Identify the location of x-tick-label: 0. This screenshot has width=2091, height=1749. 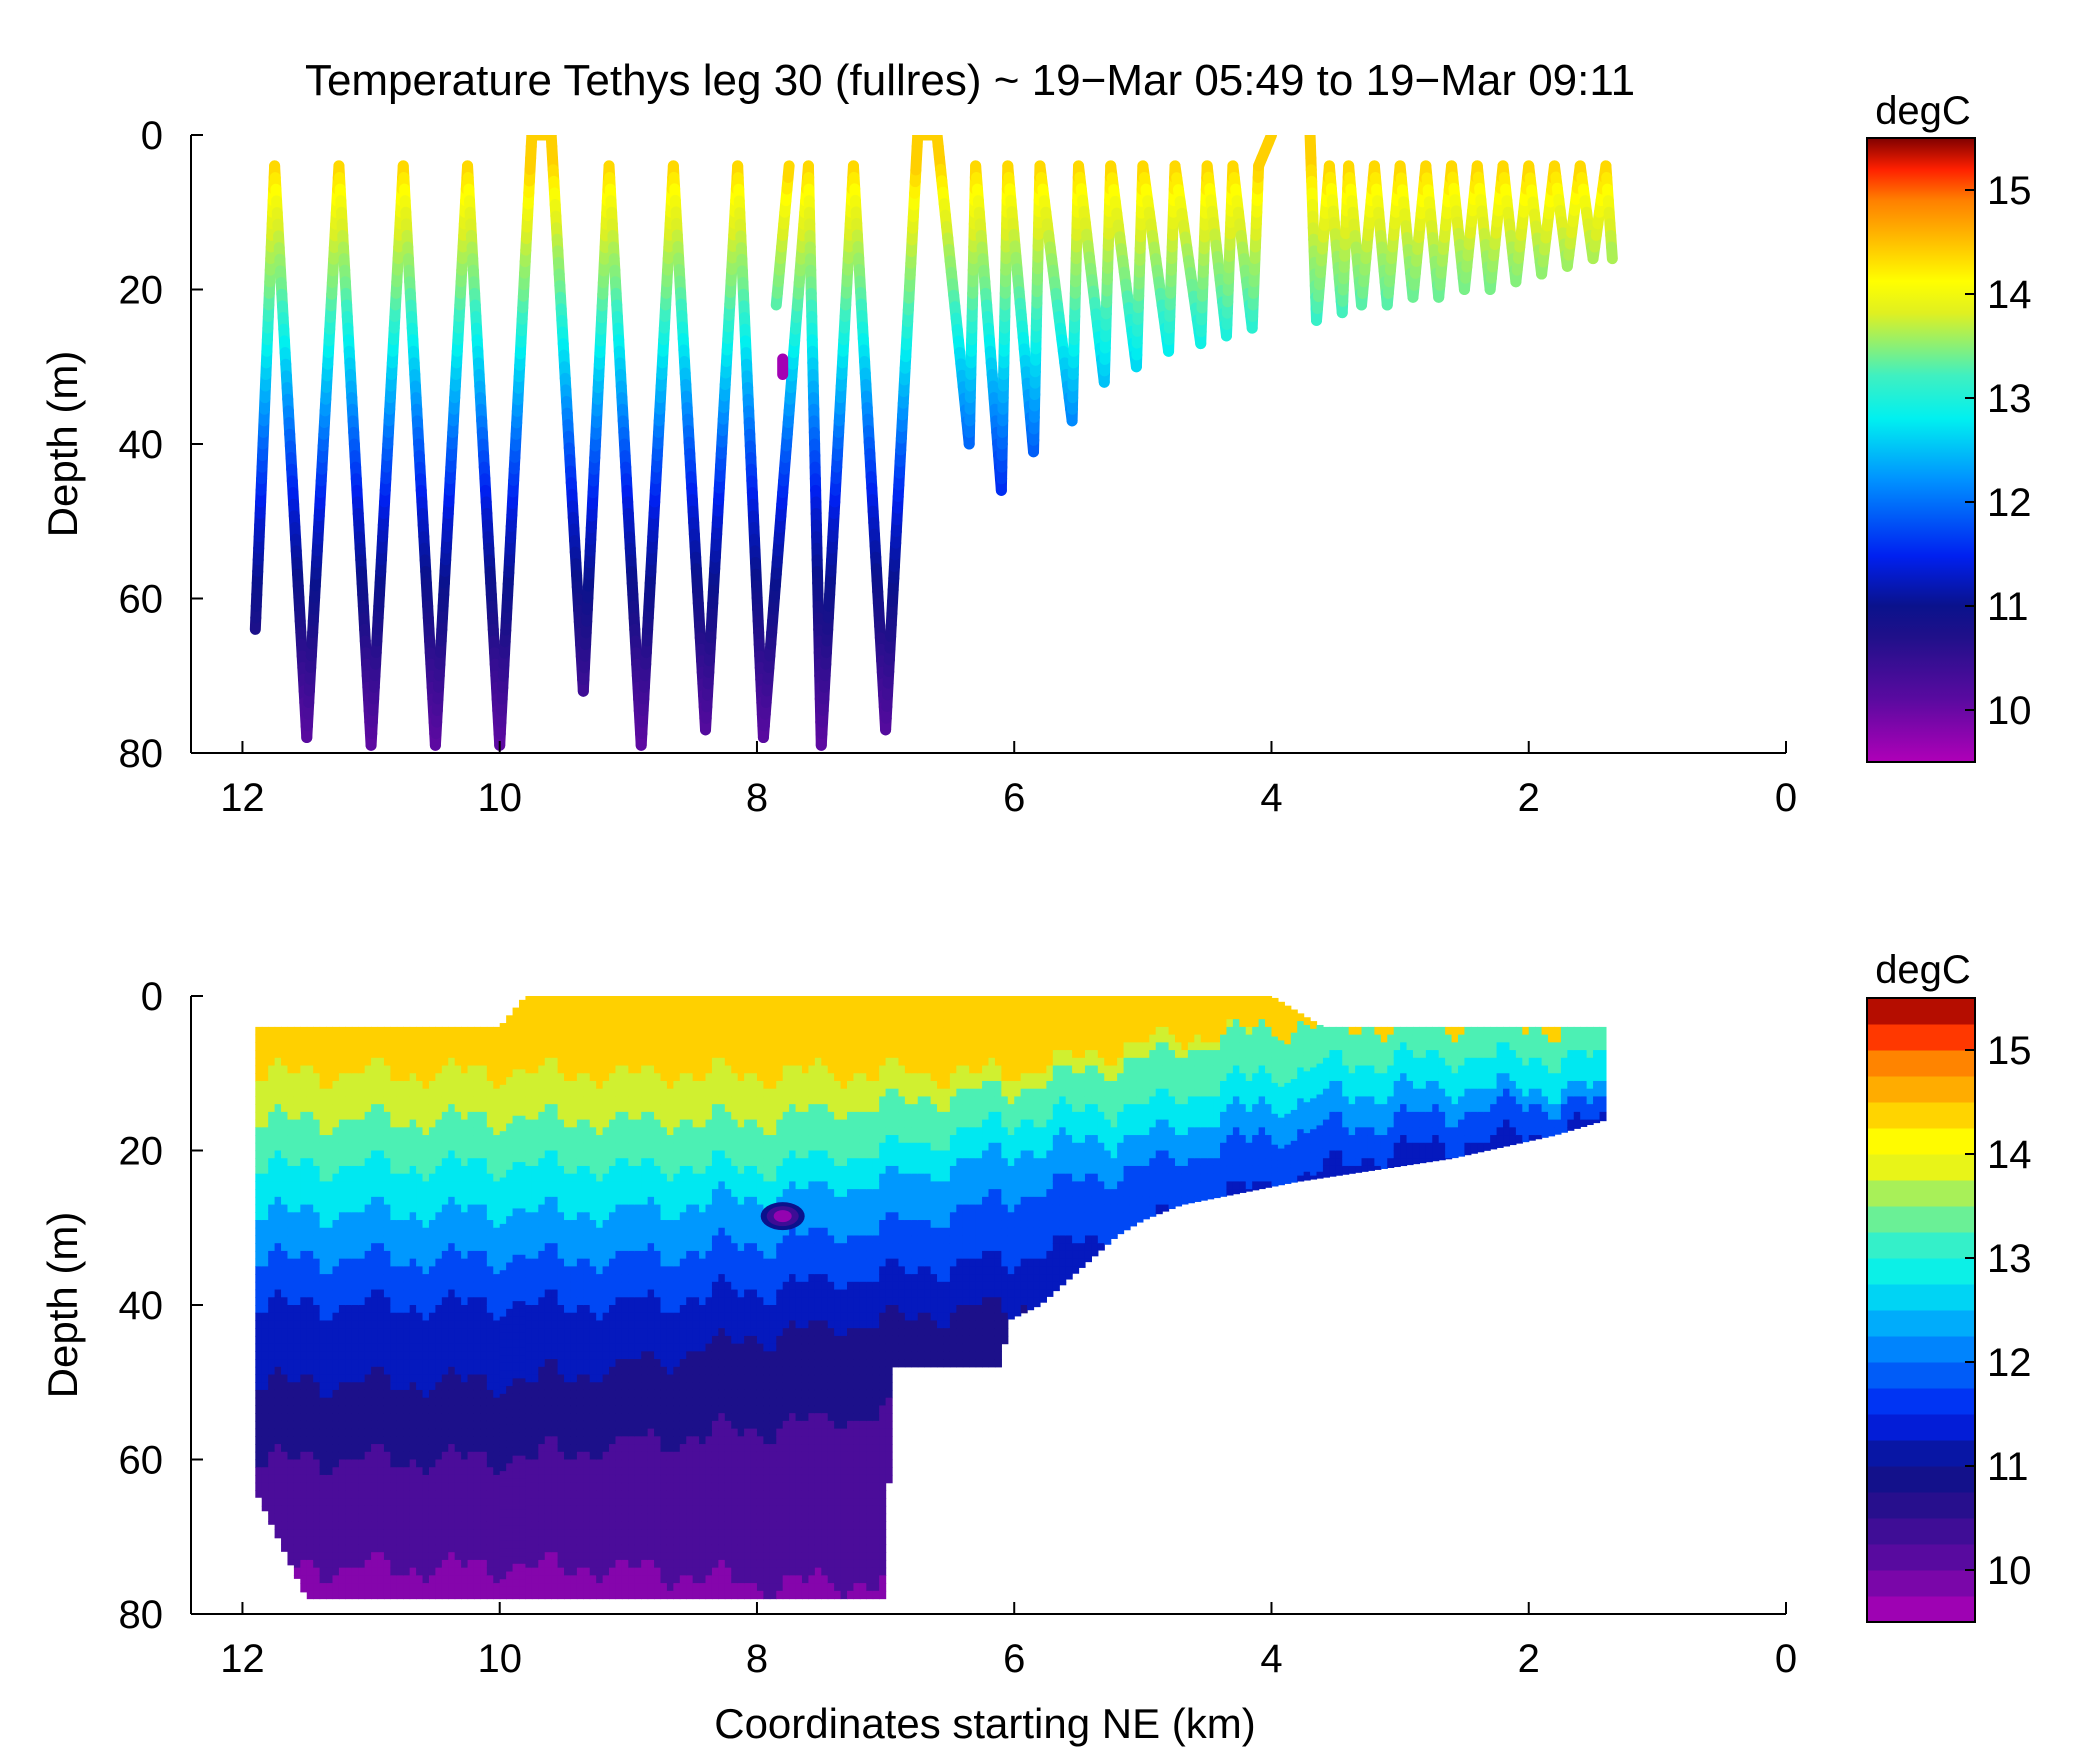
(1786, 798).